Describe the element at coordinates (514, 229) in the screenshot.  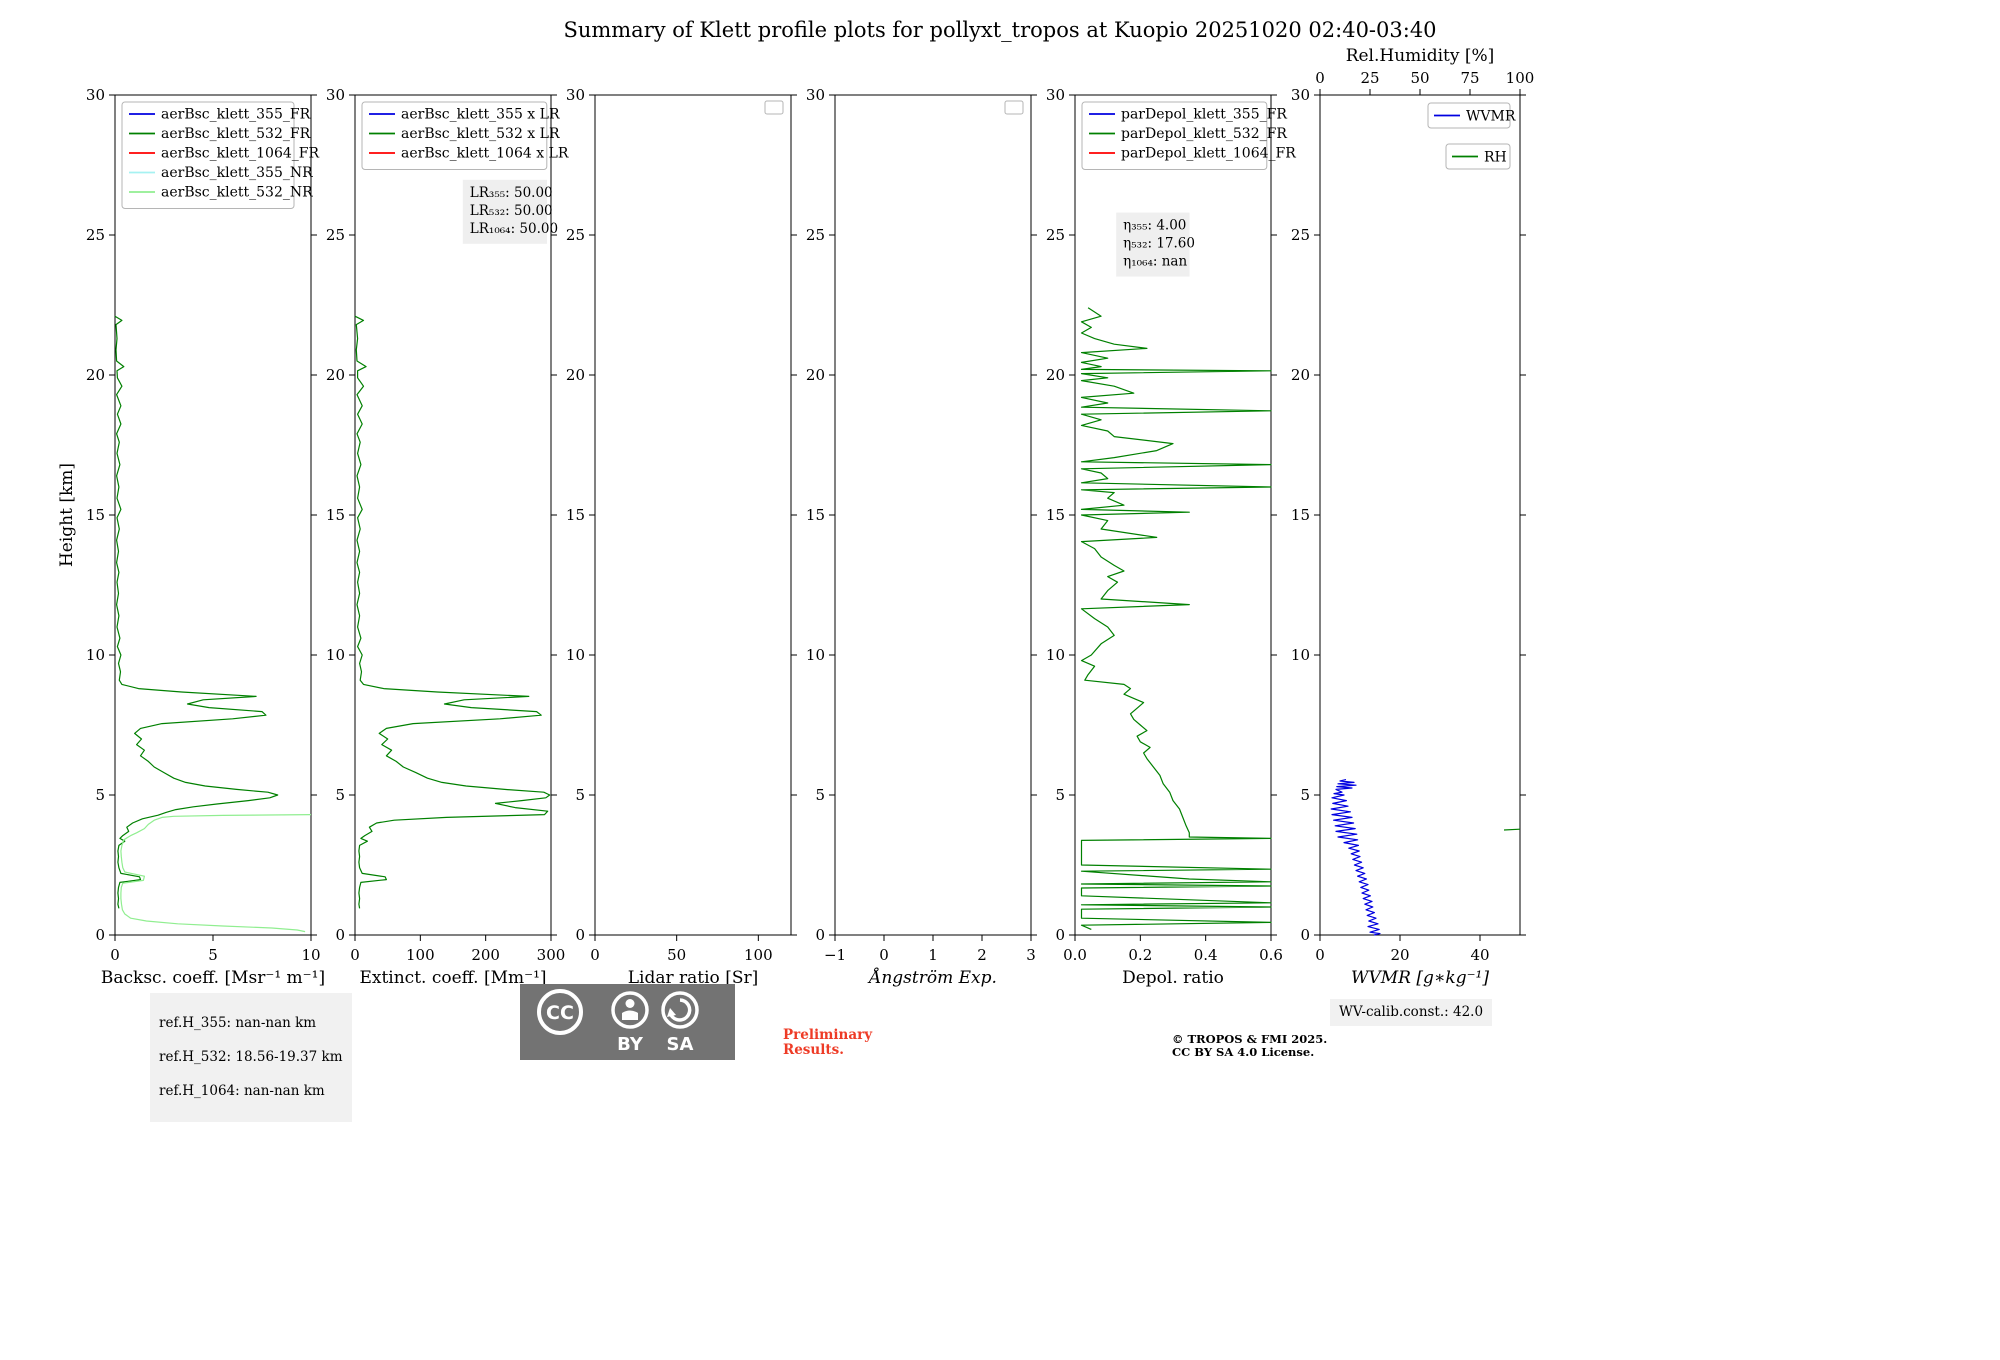
I see `annotation-line: LR₁₀₆₄: 50.00` at that location.